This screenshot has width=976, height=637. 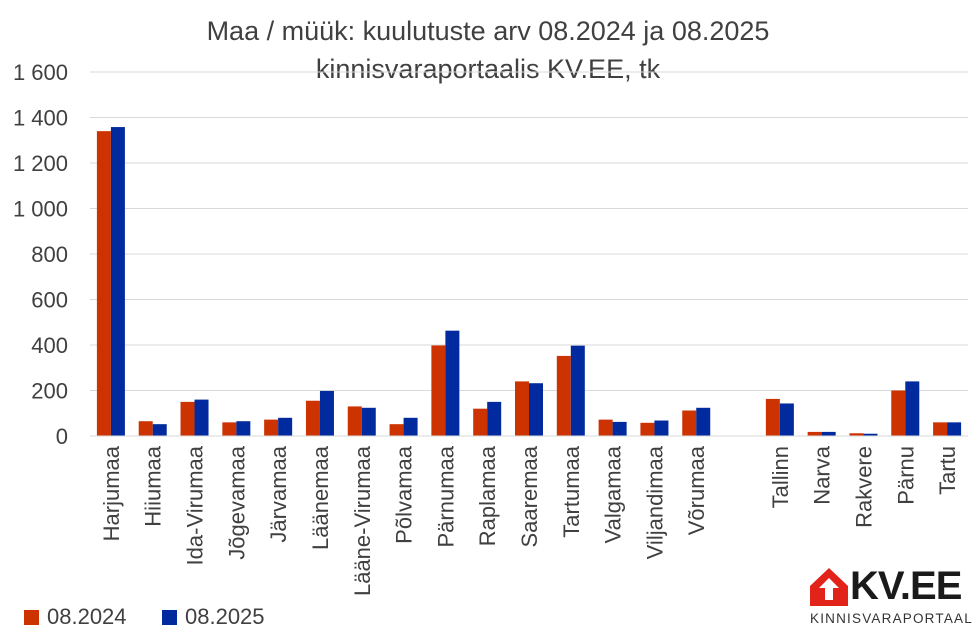 I want to click on x-tick-label: Narva, so click(x=822, y=474).